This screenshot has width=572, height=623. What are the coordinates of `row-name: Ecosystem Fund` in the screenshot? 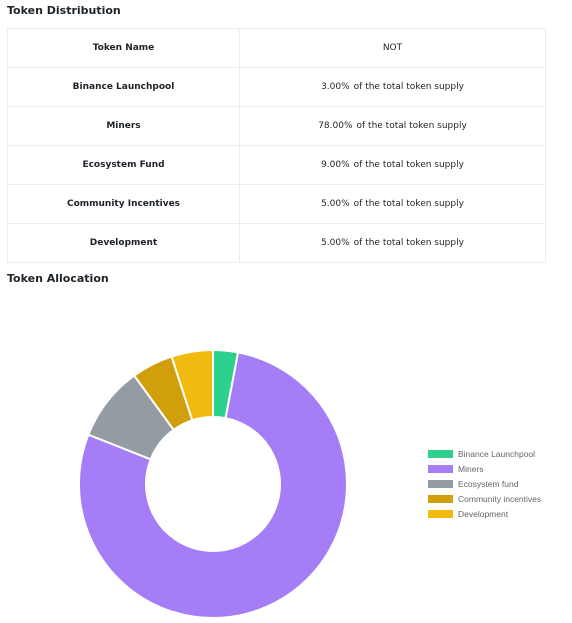 It's located at (123, 165).